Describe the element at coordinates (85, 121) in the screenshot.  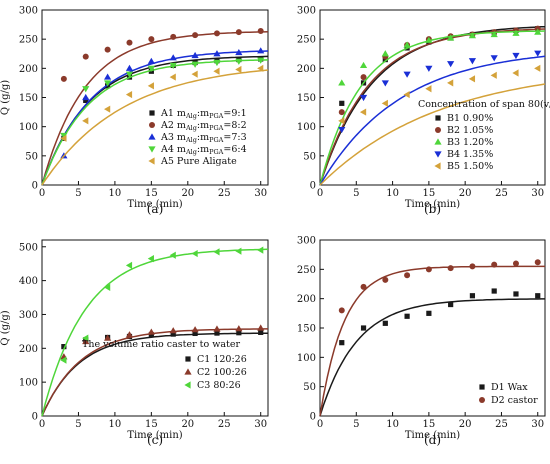
I see `panel-a-series-5-point` at that location.